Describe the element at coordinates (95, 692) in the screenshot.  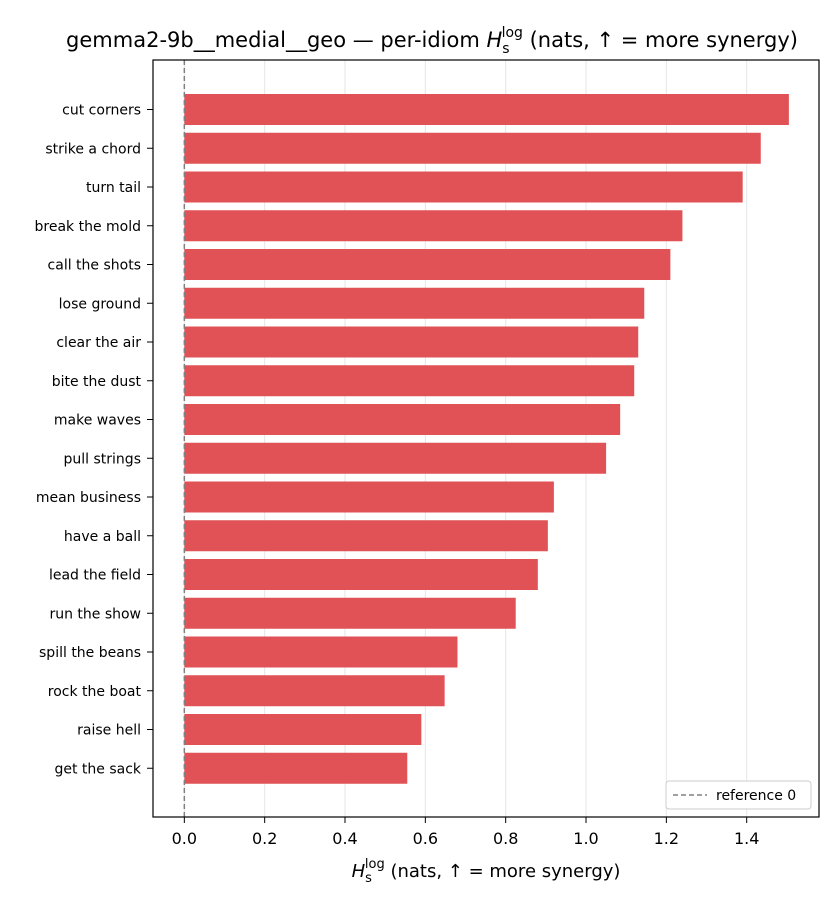
I see `category-label: rock the boat` at that location.